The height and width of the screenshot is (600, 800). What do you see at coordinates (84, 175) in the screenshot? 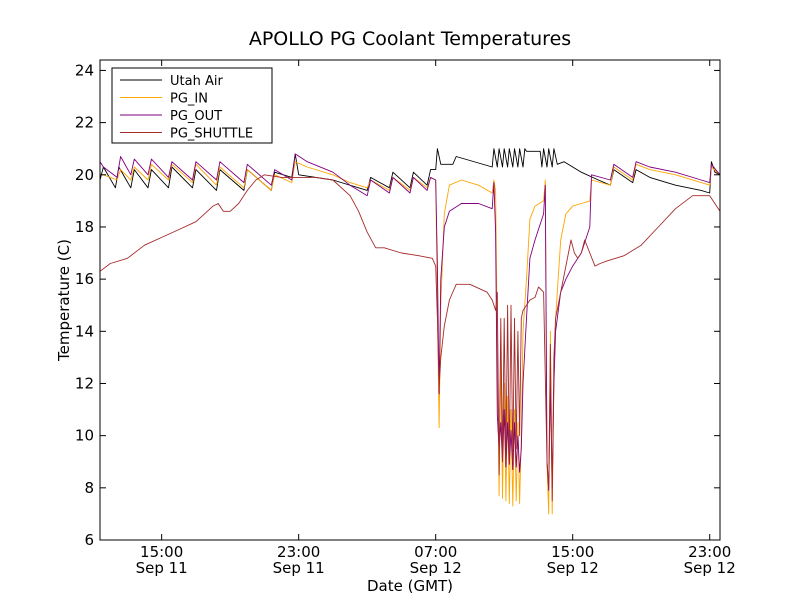
I see `y-tick-label: 20` at bounding box center [84, 175].